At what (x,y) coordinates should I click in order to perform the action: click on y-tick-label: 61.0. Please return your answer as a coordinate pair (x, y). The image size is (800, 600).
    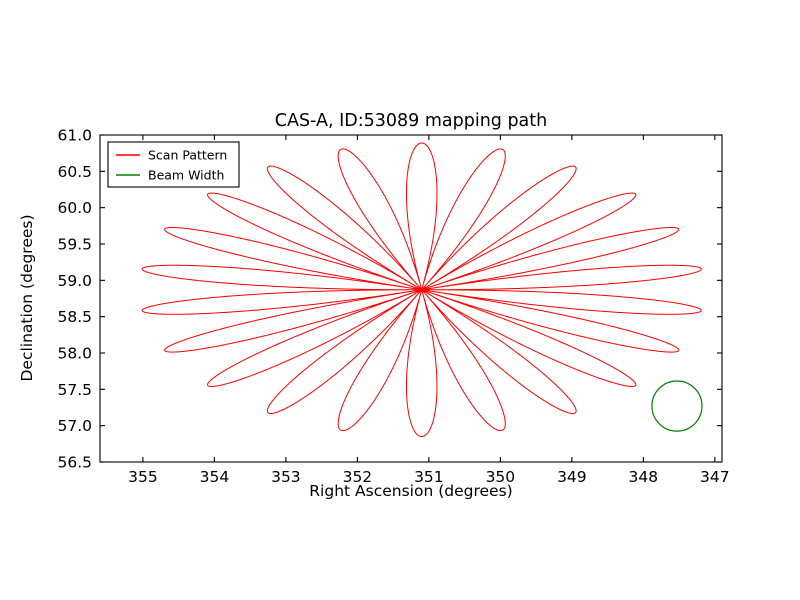
    Looking at the image, I should click on (74, 136).